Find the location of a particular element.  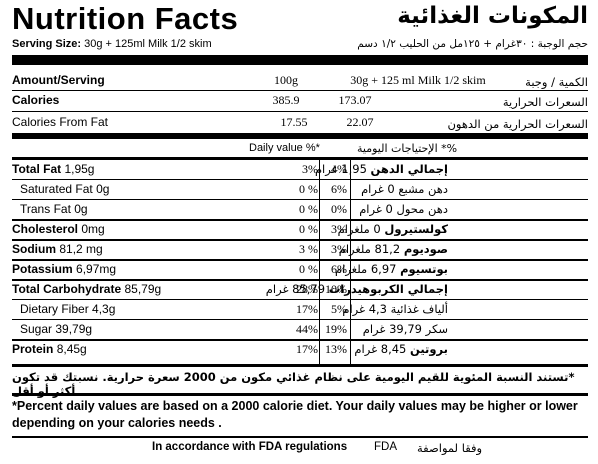

calories-fat-value-serving: 22.07 is located at coordinates (360, 122).